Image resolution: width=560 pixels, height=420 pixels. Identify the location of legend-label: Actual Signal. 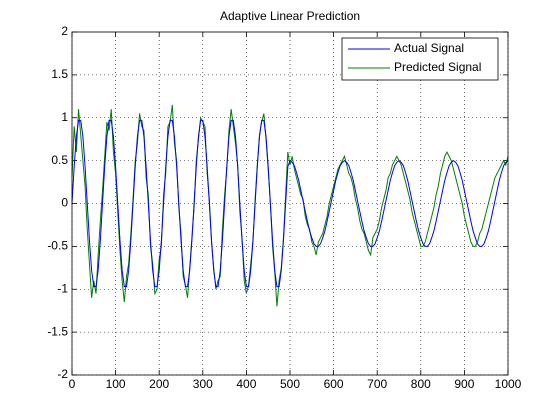
(429, 48).